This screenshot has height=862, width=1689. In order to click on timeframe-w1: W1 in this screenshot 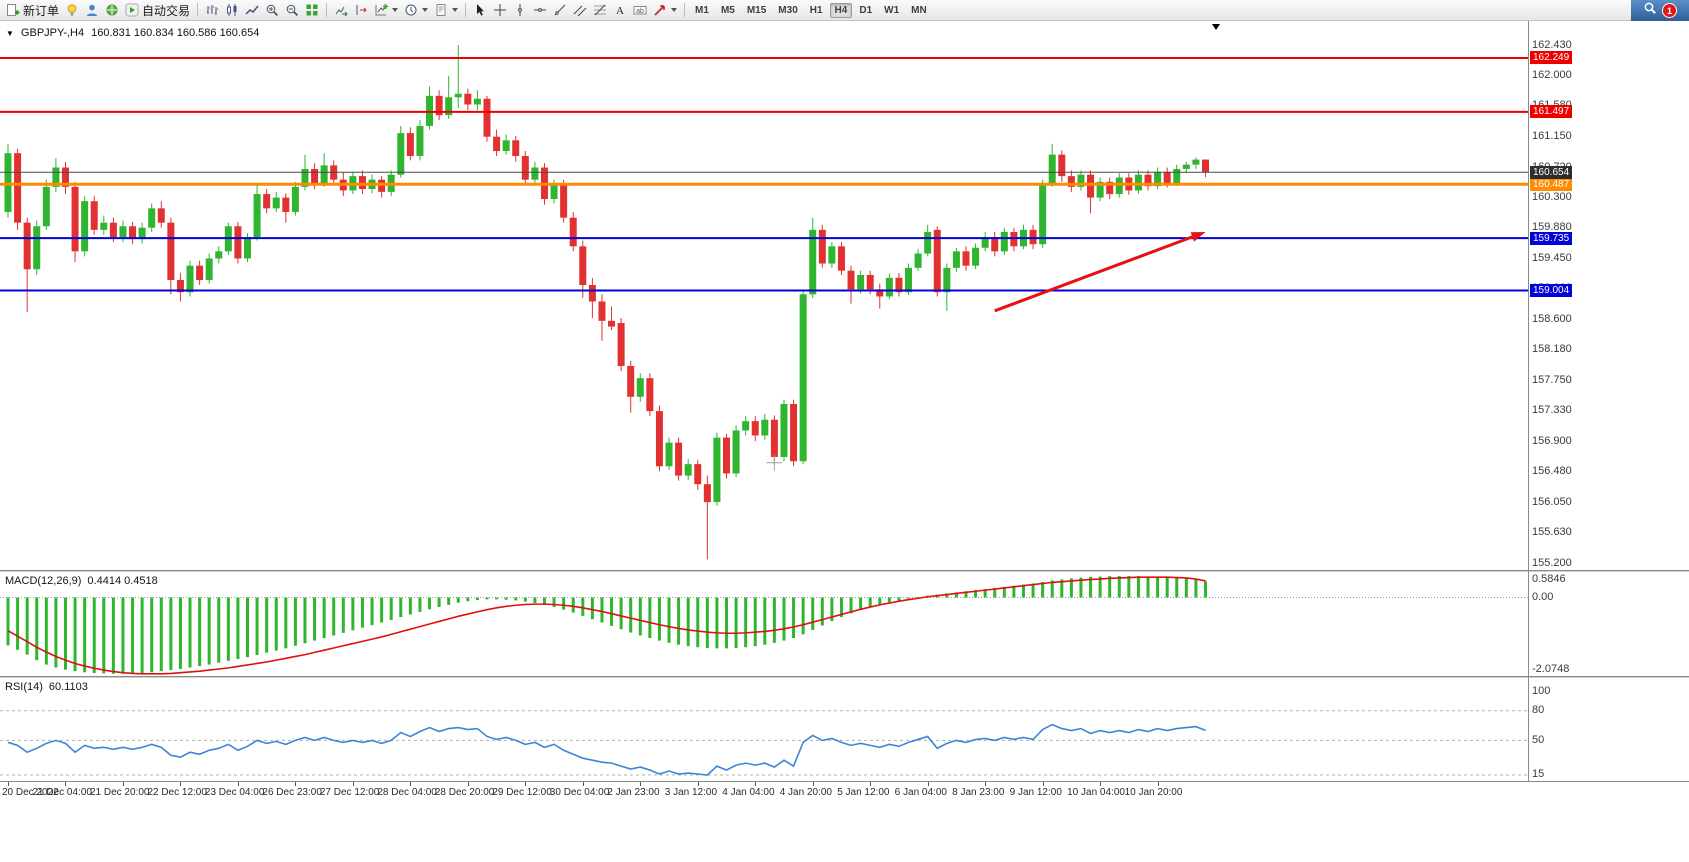, I will do `click(892, 10)`.